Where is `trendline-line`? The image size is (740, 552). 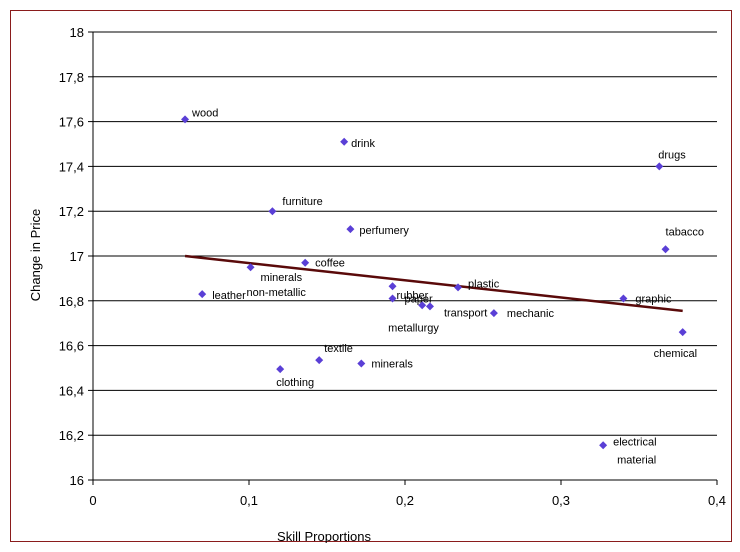
trendline-line is located at coordinates (433, 283).